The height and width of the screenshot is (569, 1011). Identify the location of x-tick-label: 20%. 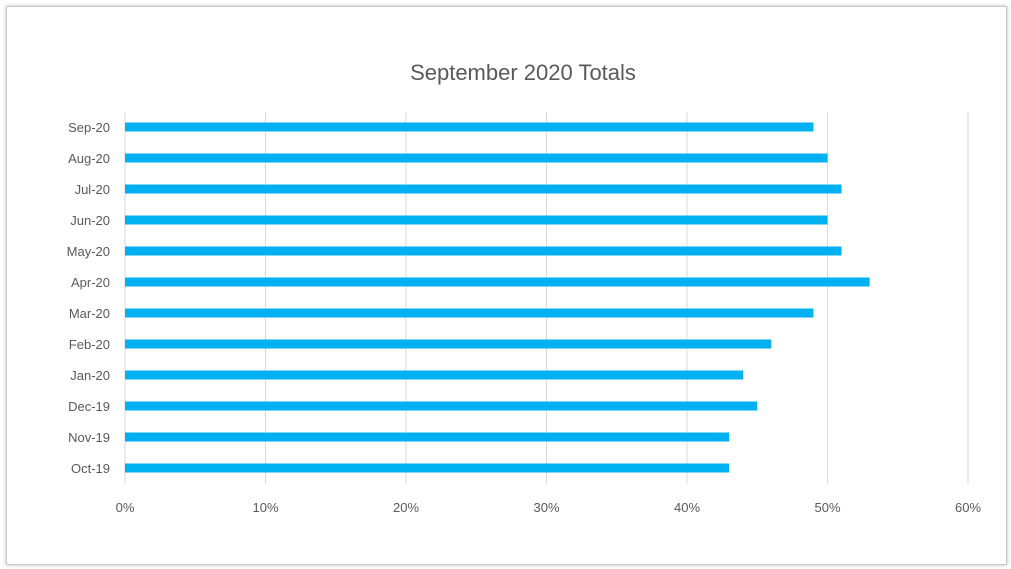
(406, 507).